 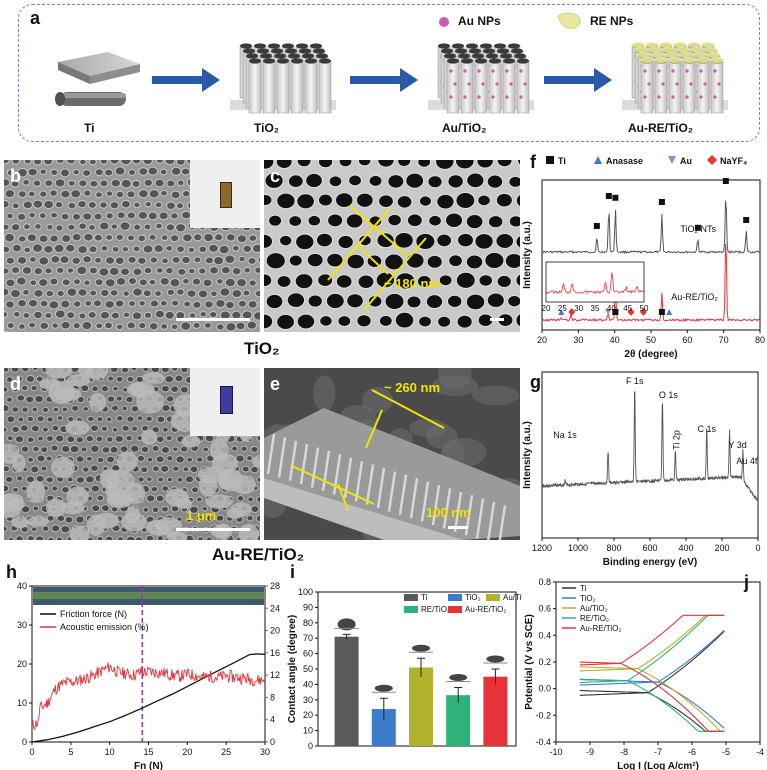 What do you see at coordinates (226, 752) in the screenshot?
I see `x-tick-label-h-5: 25` at bounding box center [226, 752].